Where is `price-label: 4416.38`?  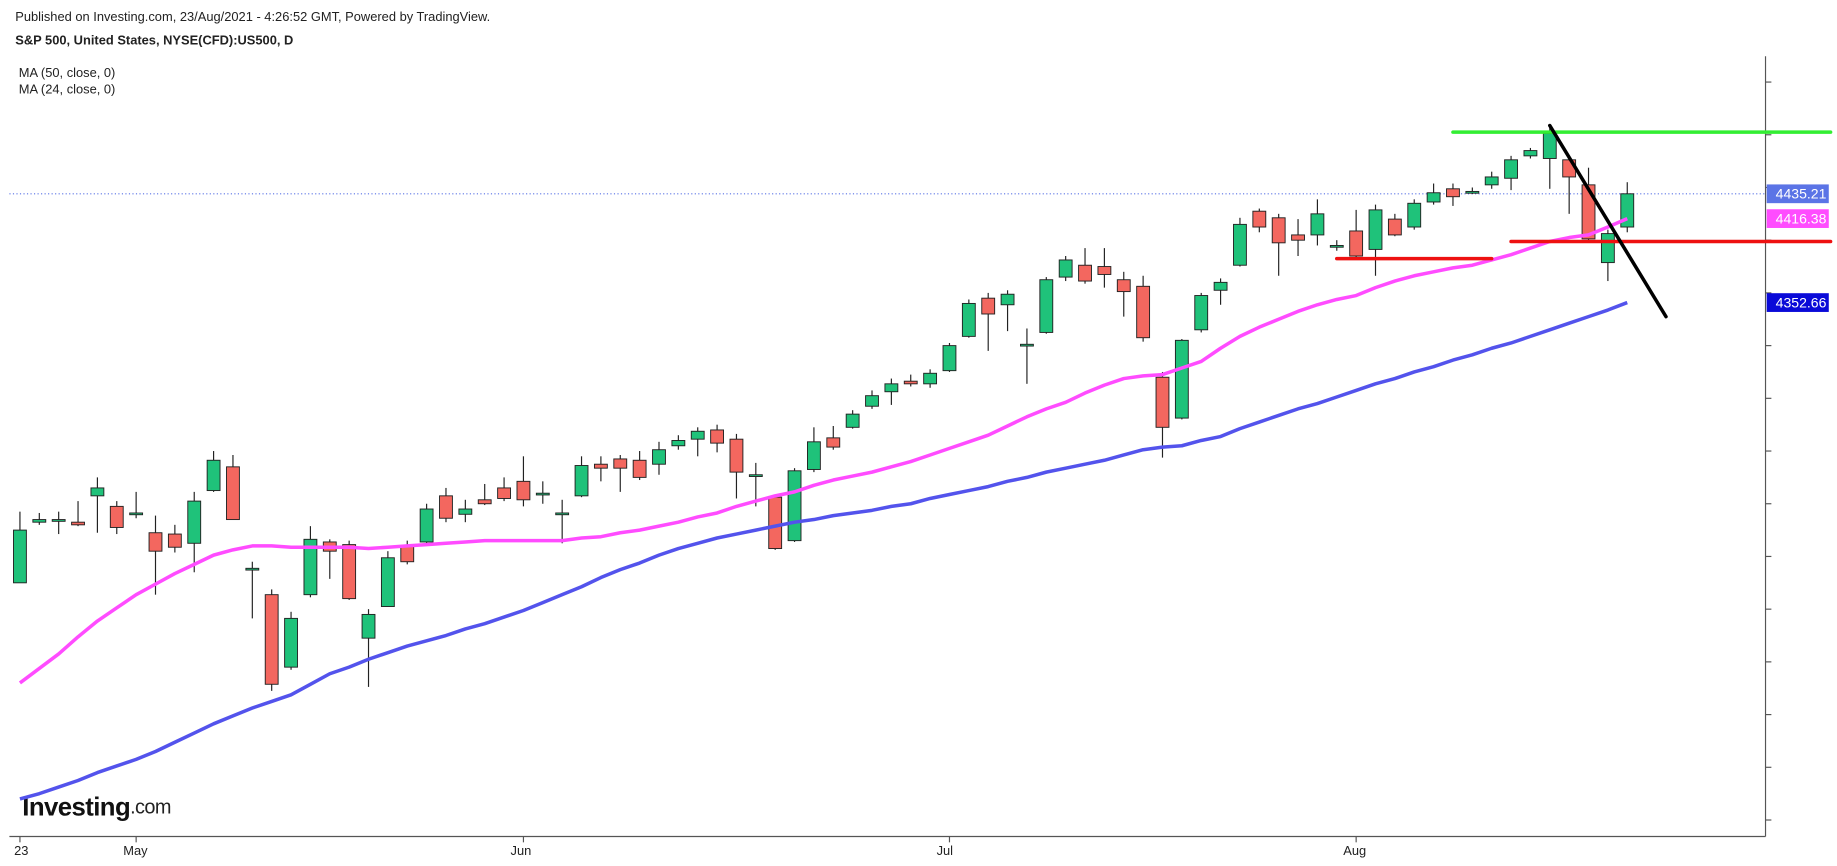 price-label: 4416.38 is located at coordinates (1801, 218).